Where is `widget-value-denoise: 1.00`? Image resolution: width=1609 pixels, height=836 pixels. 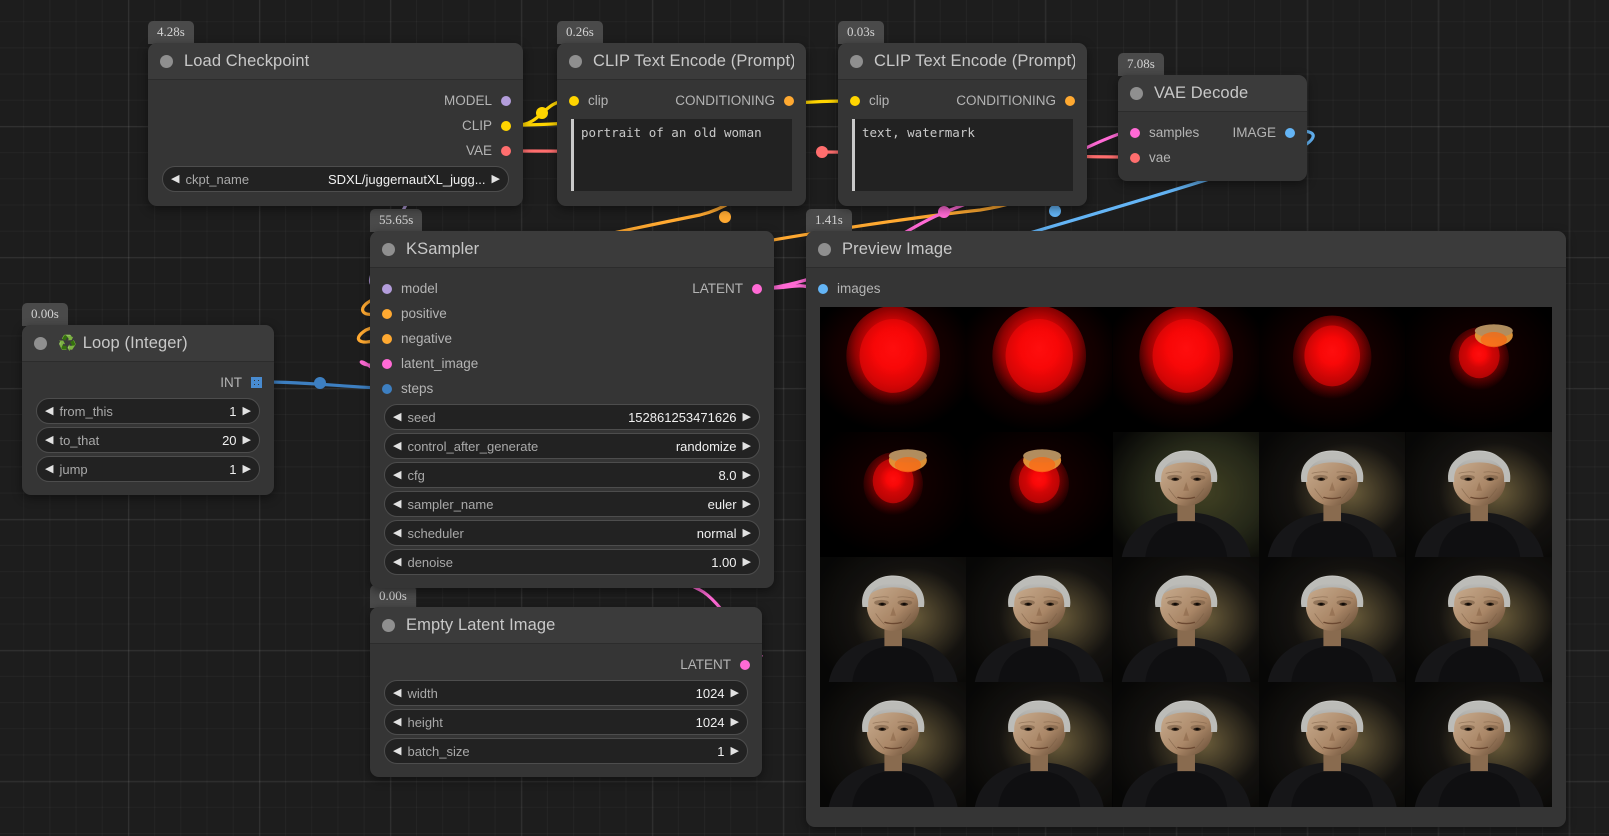 widget-value-denoise: 1.00 is located at coordinates (724, 562).